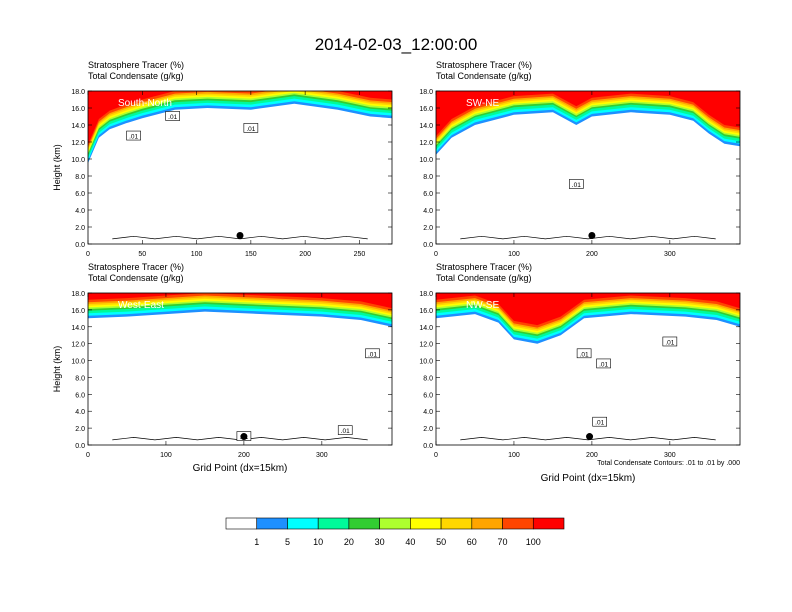 This screenshot has width=792, height=612. I want to click on panel-name: West-East, so click(141, 305).